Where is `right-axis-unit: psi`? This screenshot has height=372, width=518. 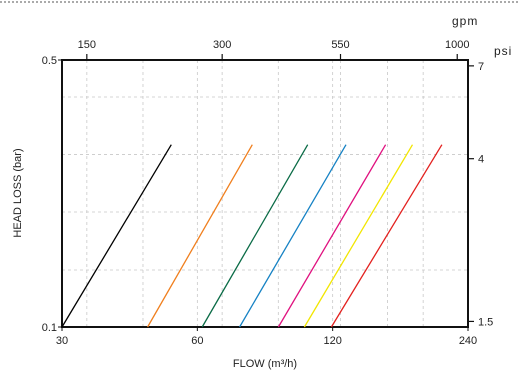 right-axis-unit: psi is located at coordinates (503, 51).